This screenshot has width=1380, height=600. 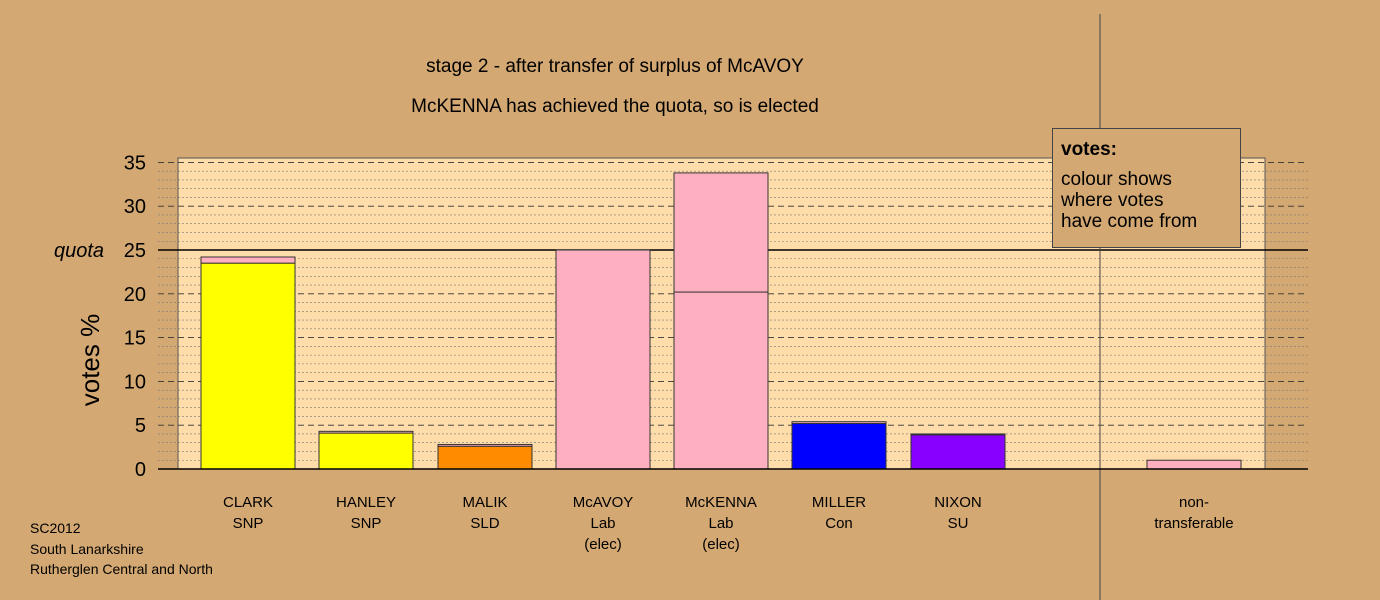 What do you see at coordinates (87, 548) in the screenshot?
I see `footer-line: South Lanarkshire` at bounding box center [87, 548].